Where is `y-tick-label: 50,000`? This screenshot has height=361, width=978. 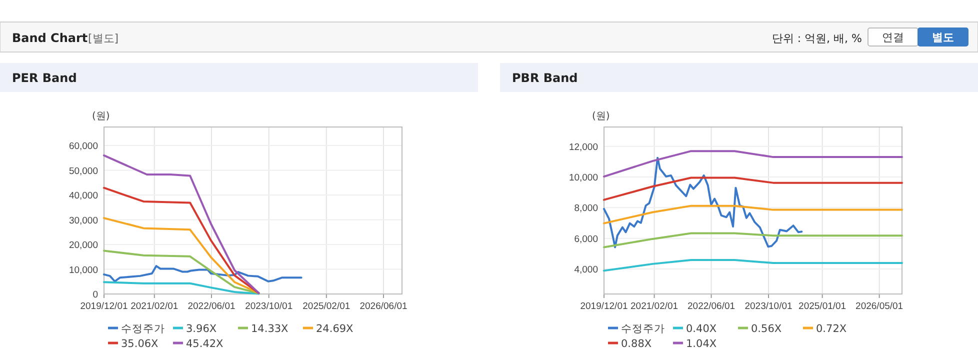 y-tick-label: 50,000 is located at coordinates (83, 171).